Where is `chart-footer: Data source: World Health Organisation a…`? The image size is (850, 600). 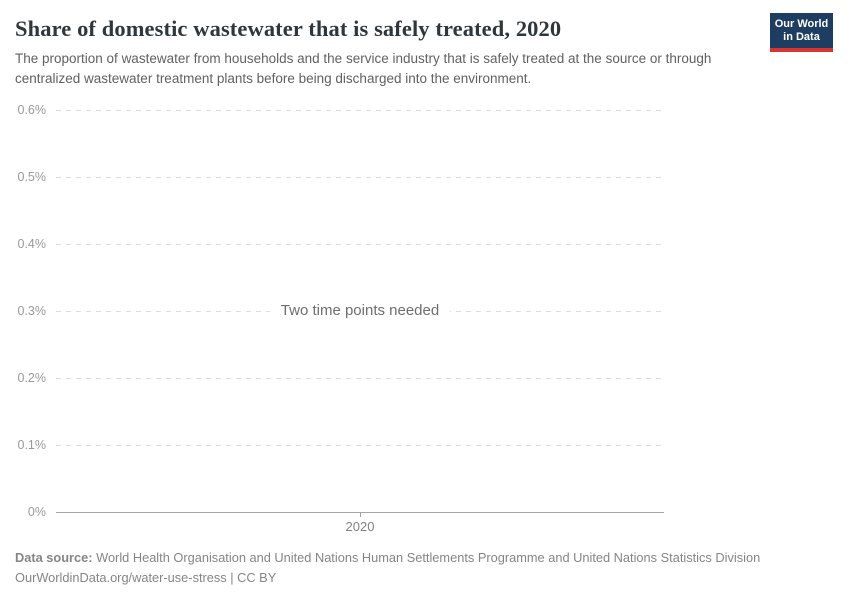 chart-footer: Data source: World Health Organisation a… is located at coordinates (420, 568).